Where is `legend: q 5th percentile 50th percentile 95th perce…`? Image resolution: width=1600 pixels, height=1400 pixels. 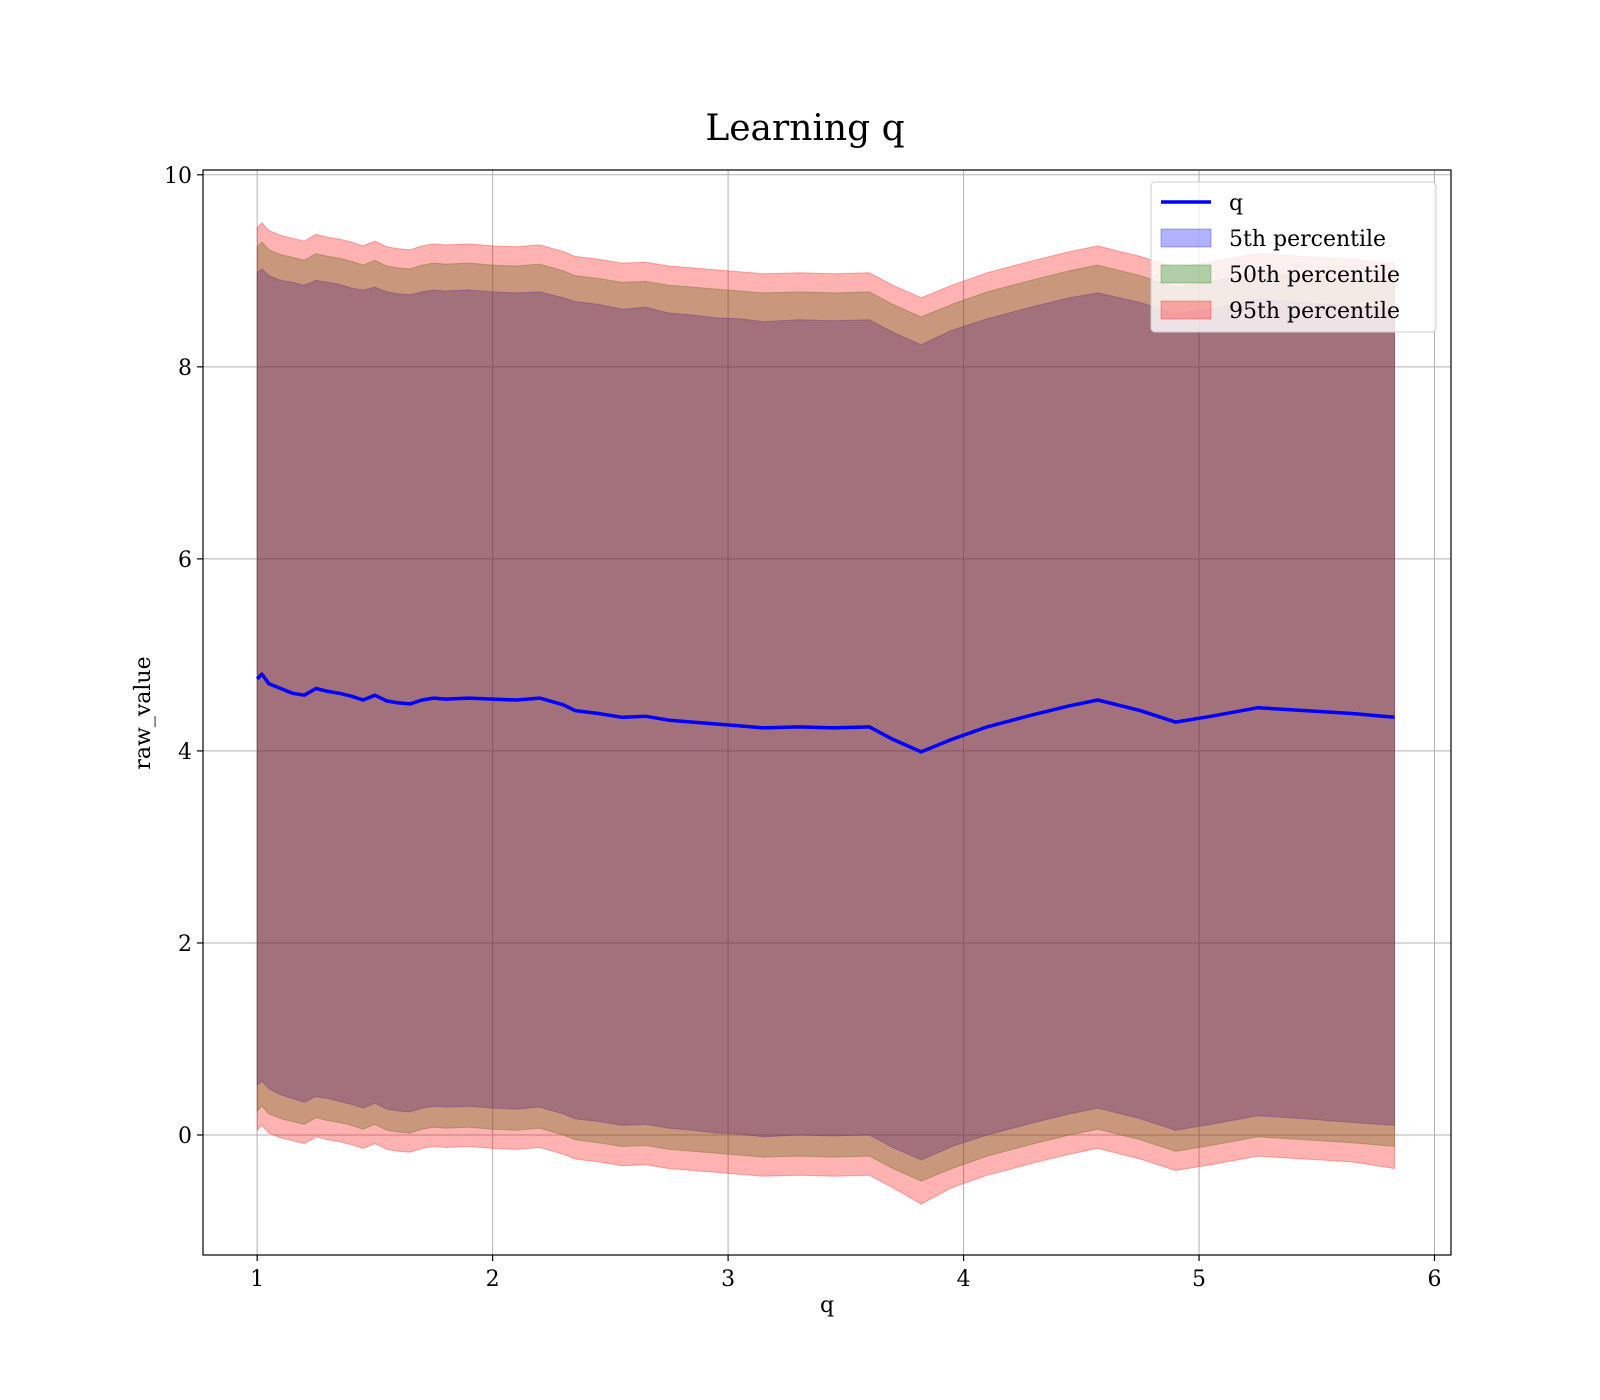 legend: q 5th percentile 50th percentile 95th perce… is located at coordinates (1293, 257).